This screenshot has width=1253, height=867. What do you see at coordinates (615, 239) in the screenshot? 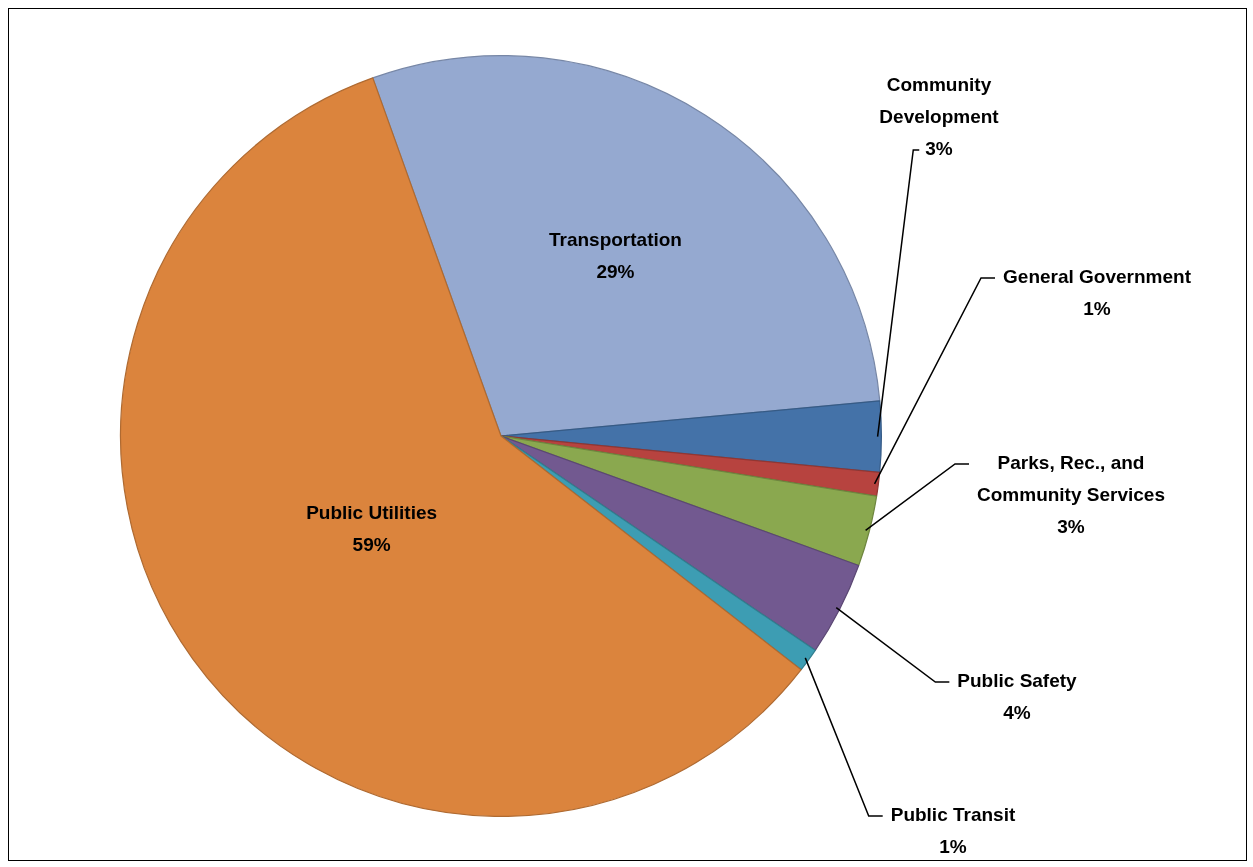
I see `slice-label: Transportation` at bounding box center [615, 239].